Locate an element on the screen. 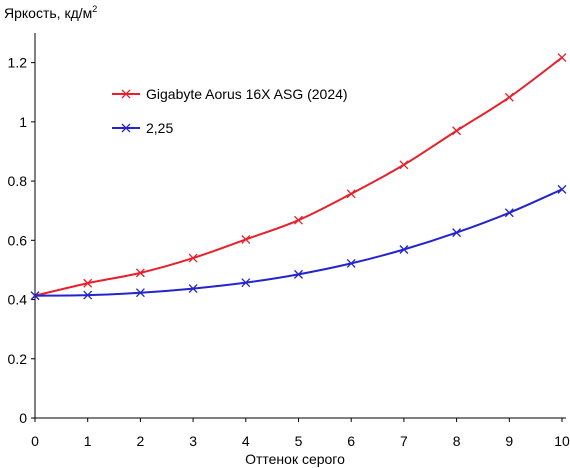  y-tick-label: 0.6 is located at coordinates (18, 240).